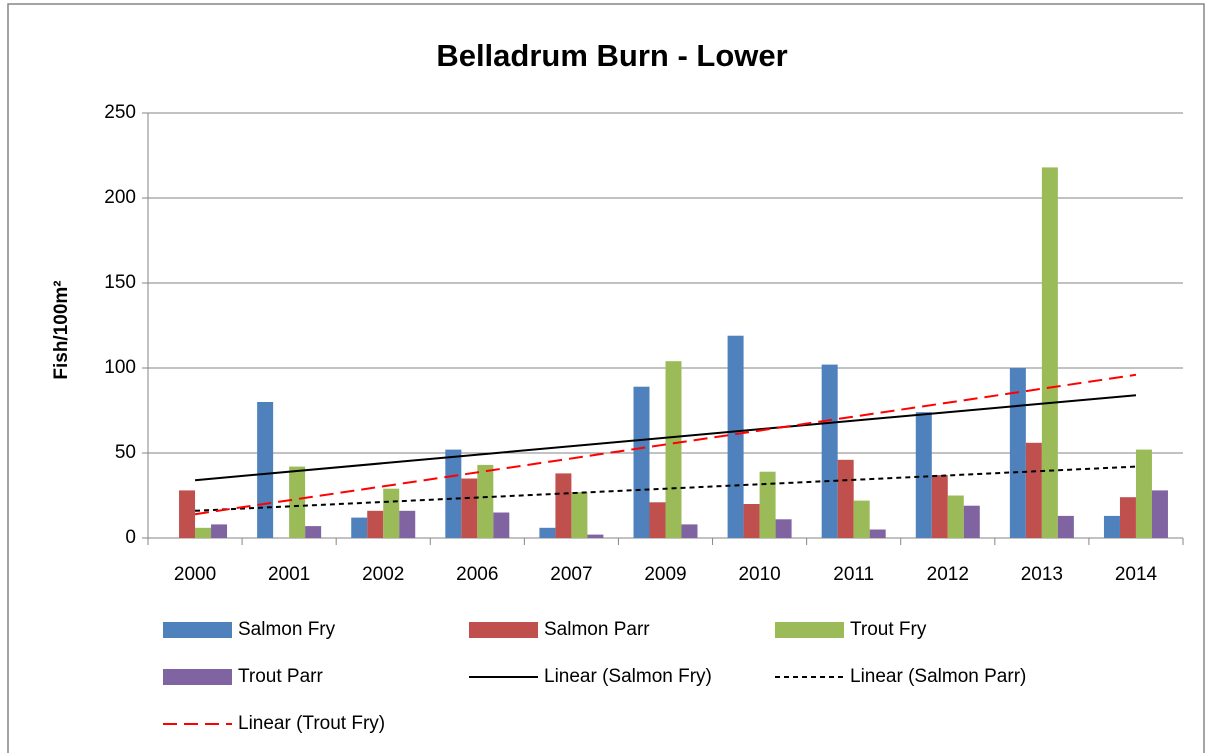  I want to click on legend-label: Salmon Parr, so click(597, 629).